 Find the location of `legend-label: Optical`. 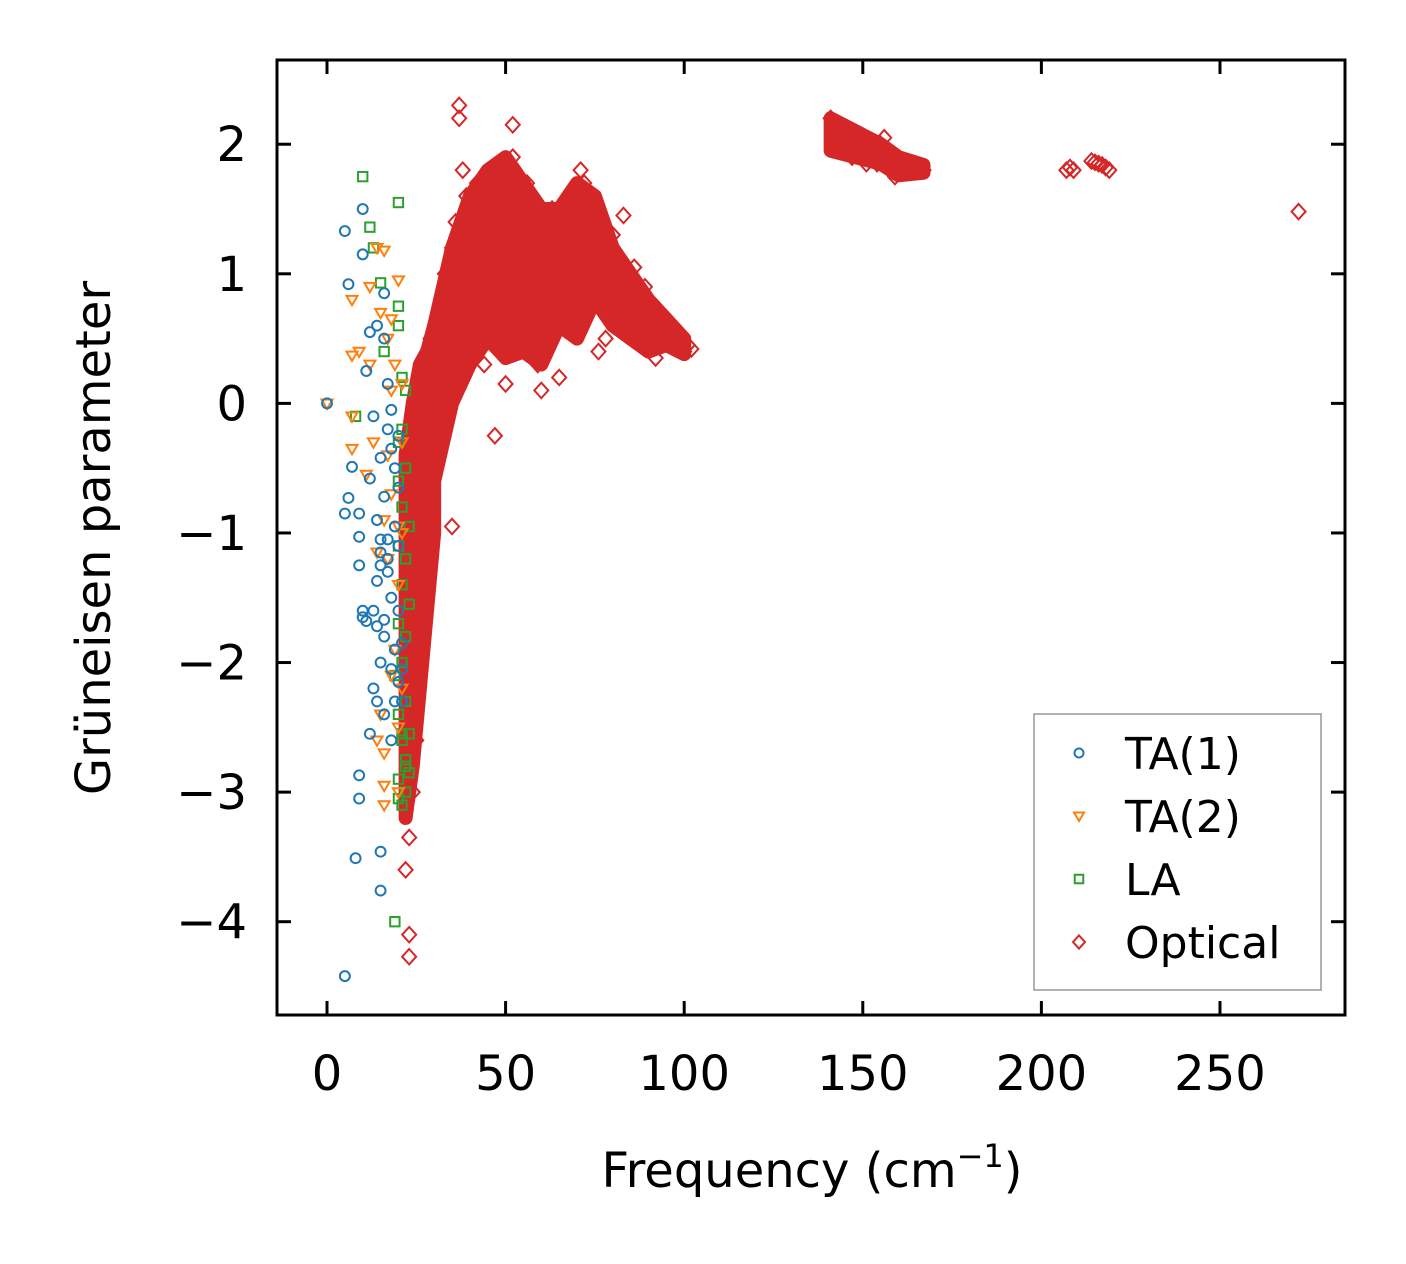

legend-label: Optical is located at coordinates (1202, 943).